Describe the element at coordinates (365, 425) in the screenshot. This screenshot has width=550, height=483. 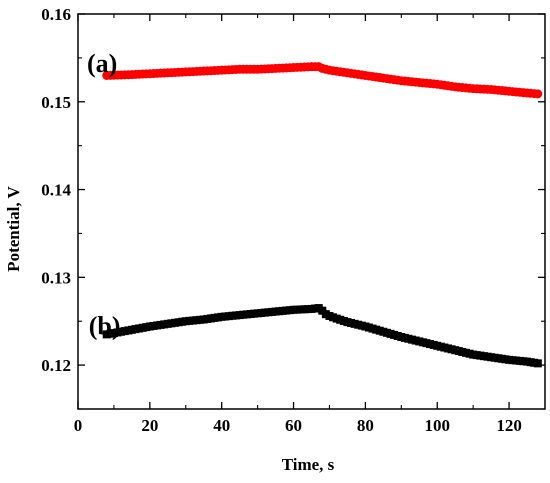
I see `x-tick-label: 80` at that location.